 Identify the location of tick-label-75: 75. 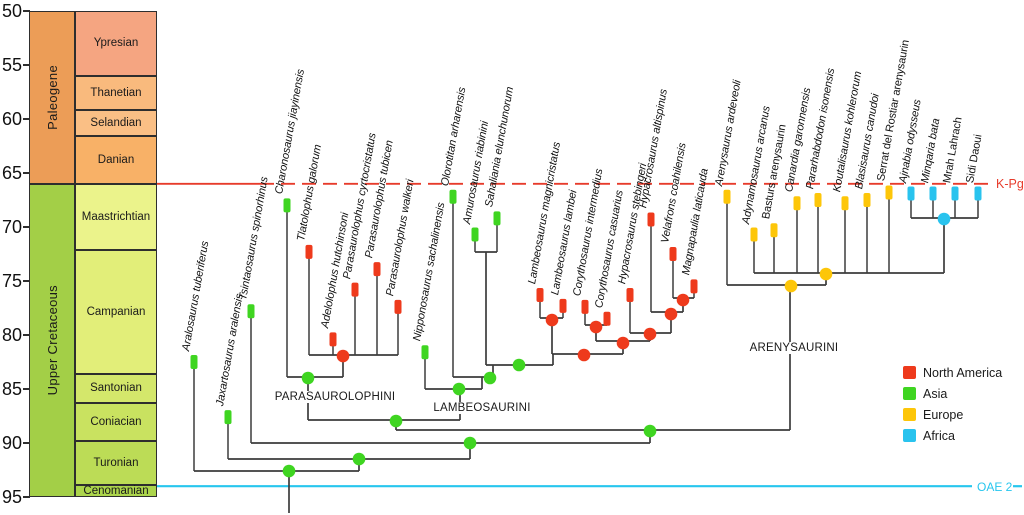
(11, 281).